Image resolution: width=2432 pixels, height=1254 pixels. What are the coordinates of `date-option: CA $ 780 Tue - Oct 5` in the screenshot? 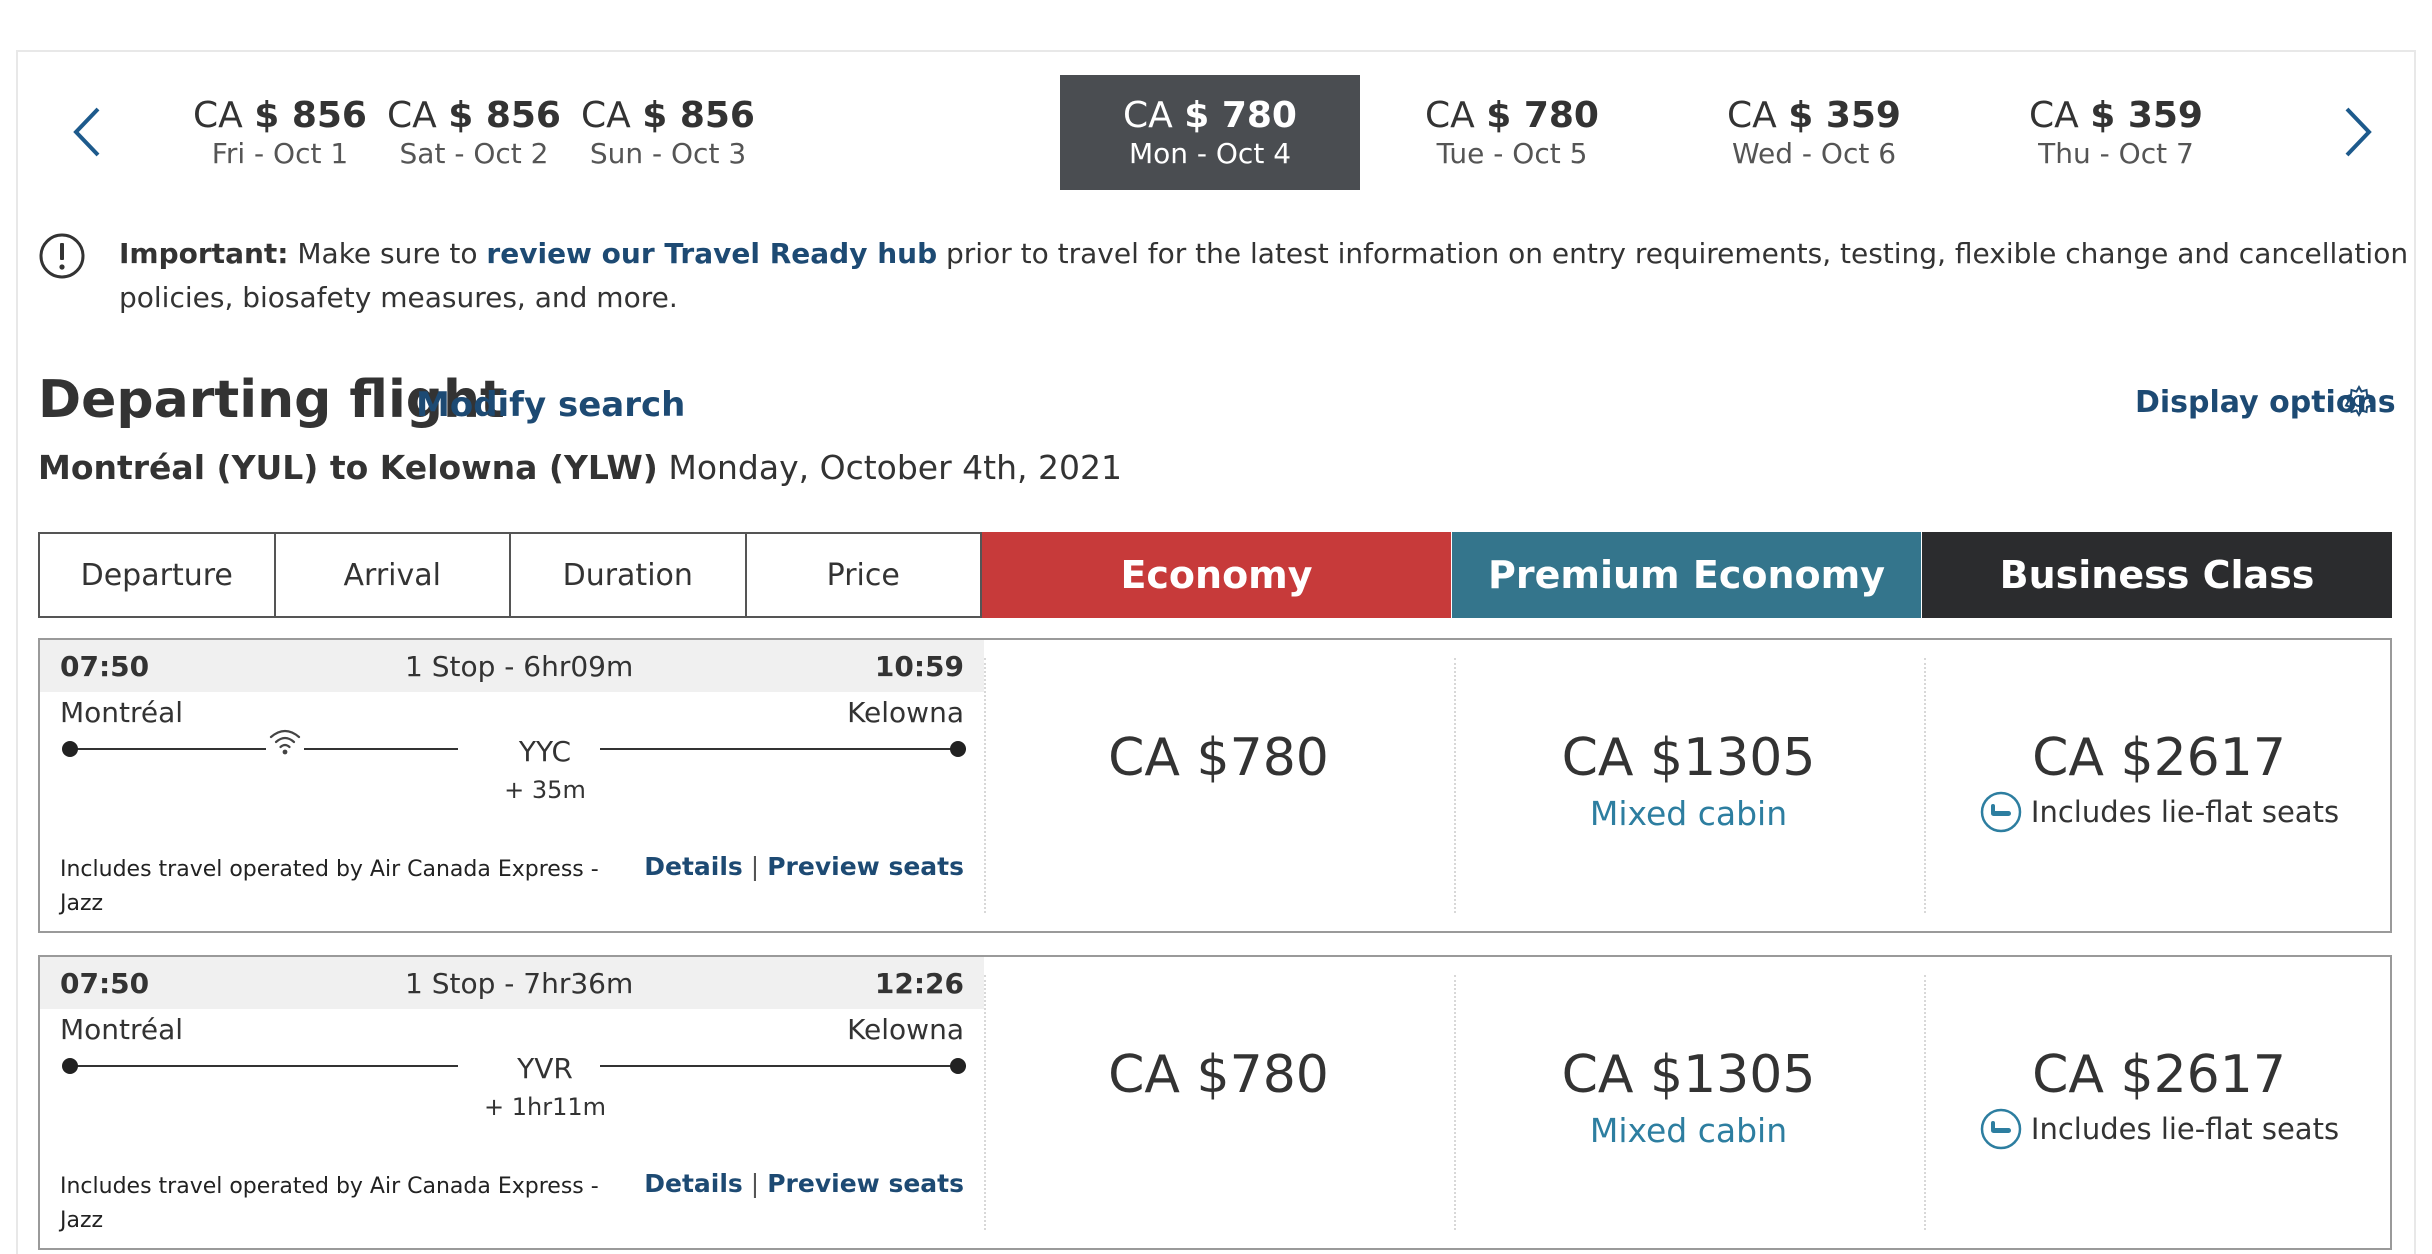 It's located at (1512, 132).